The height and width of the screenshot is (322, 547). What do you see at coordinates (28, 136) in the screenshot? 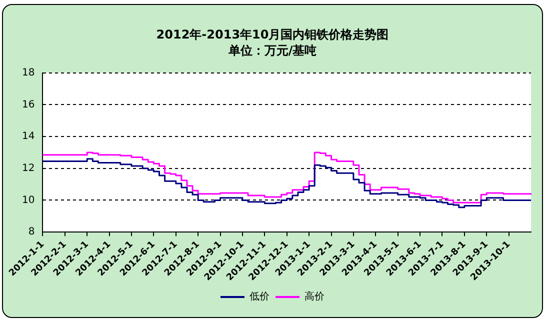
I see `y-tick-label: 14` at bounding box center [28, 136].